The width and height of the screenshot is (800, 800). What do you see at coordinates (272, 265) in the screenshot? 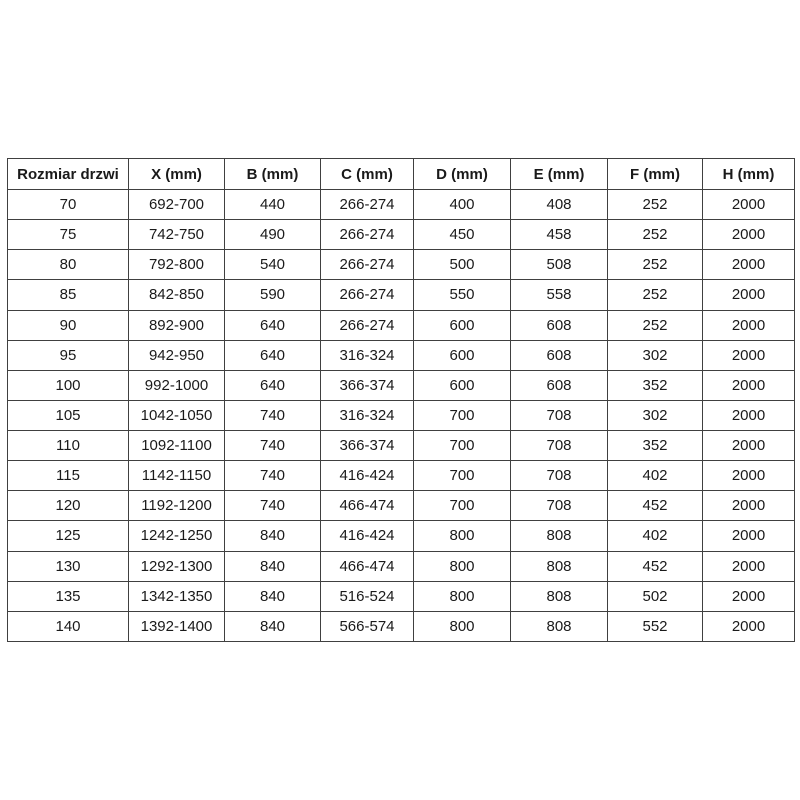
I see `table-cell: 540` at bounding box center [272, 265].